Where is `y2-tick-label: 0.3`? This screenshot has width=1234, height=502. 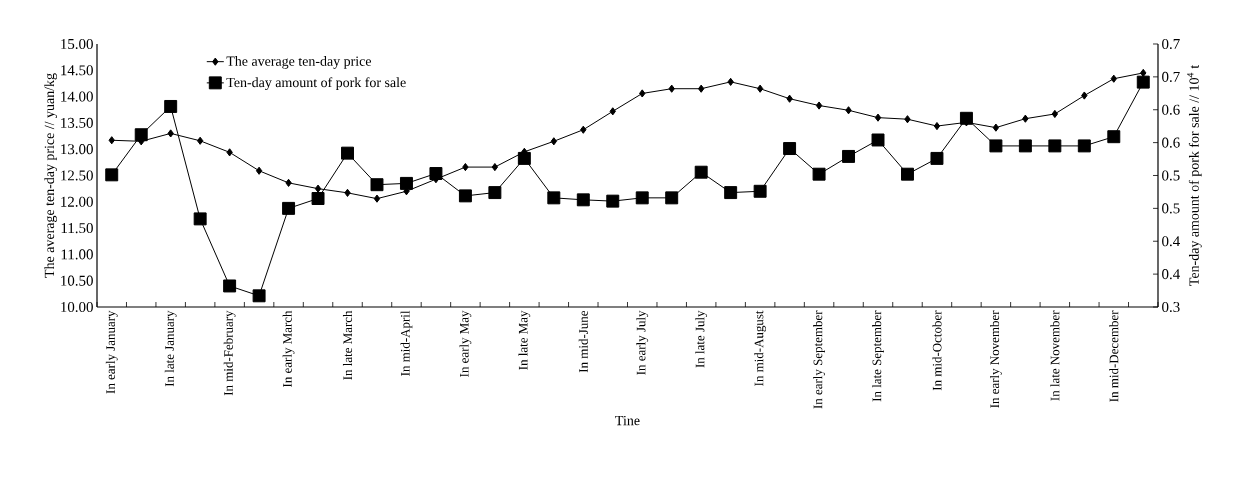
y2-tick-label: 0.3 is located at coordinates (1171, 307).